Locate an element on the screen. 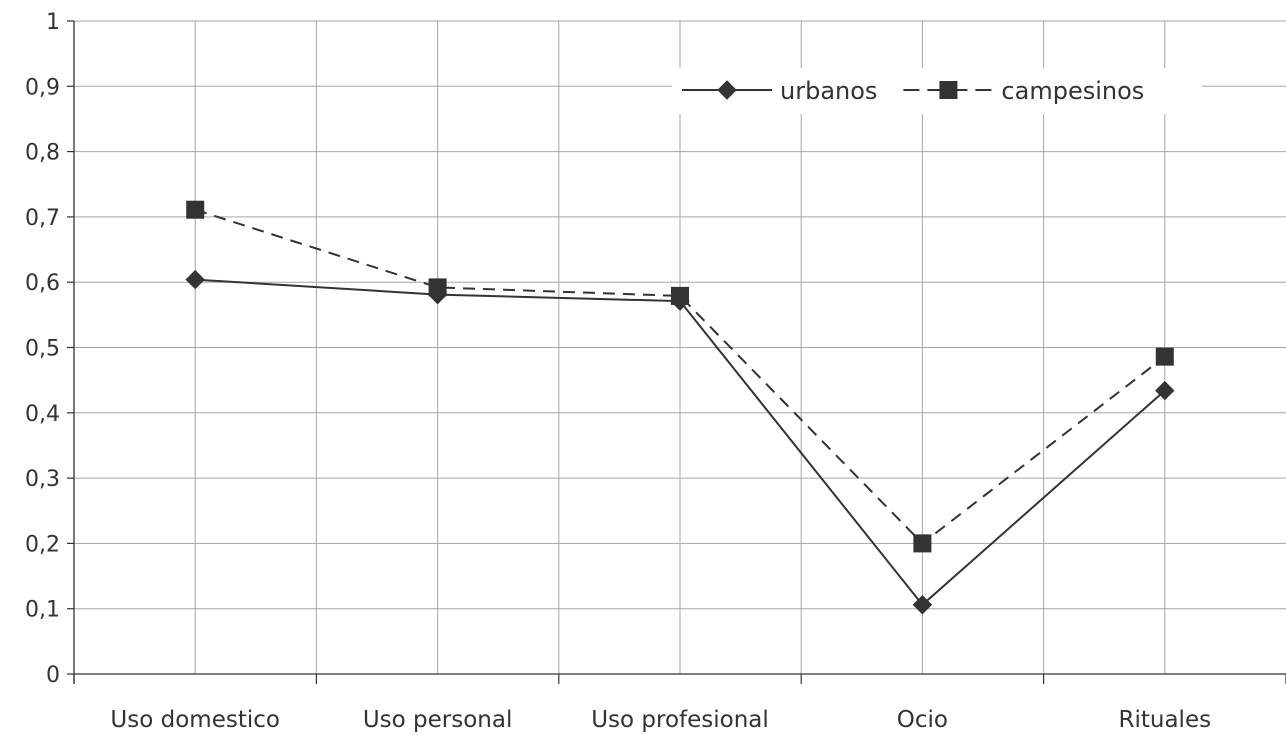  y-tick-label: 0,7 is located at coordinates (42, 218).